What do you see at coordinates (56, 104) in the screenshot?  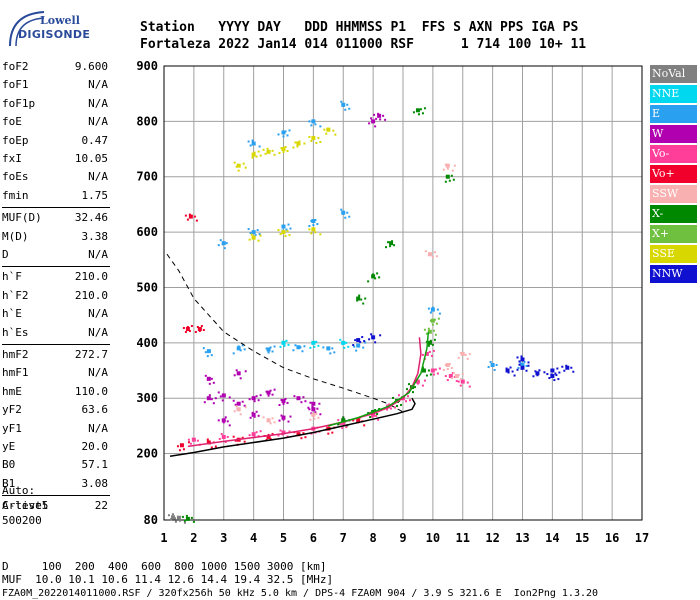 I see `param-row: foF1p N/A` at bounding box center [56, 104].